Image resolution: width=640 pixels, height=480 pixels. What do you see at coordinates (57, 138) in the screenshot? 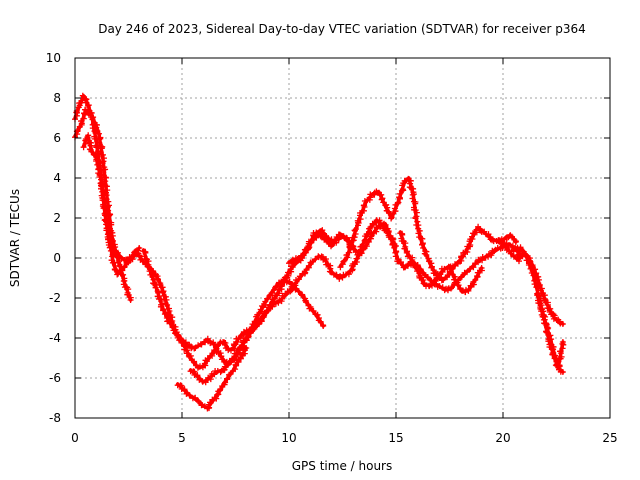
I see `y-tick-label: 6` at bounding box center [57, 138].